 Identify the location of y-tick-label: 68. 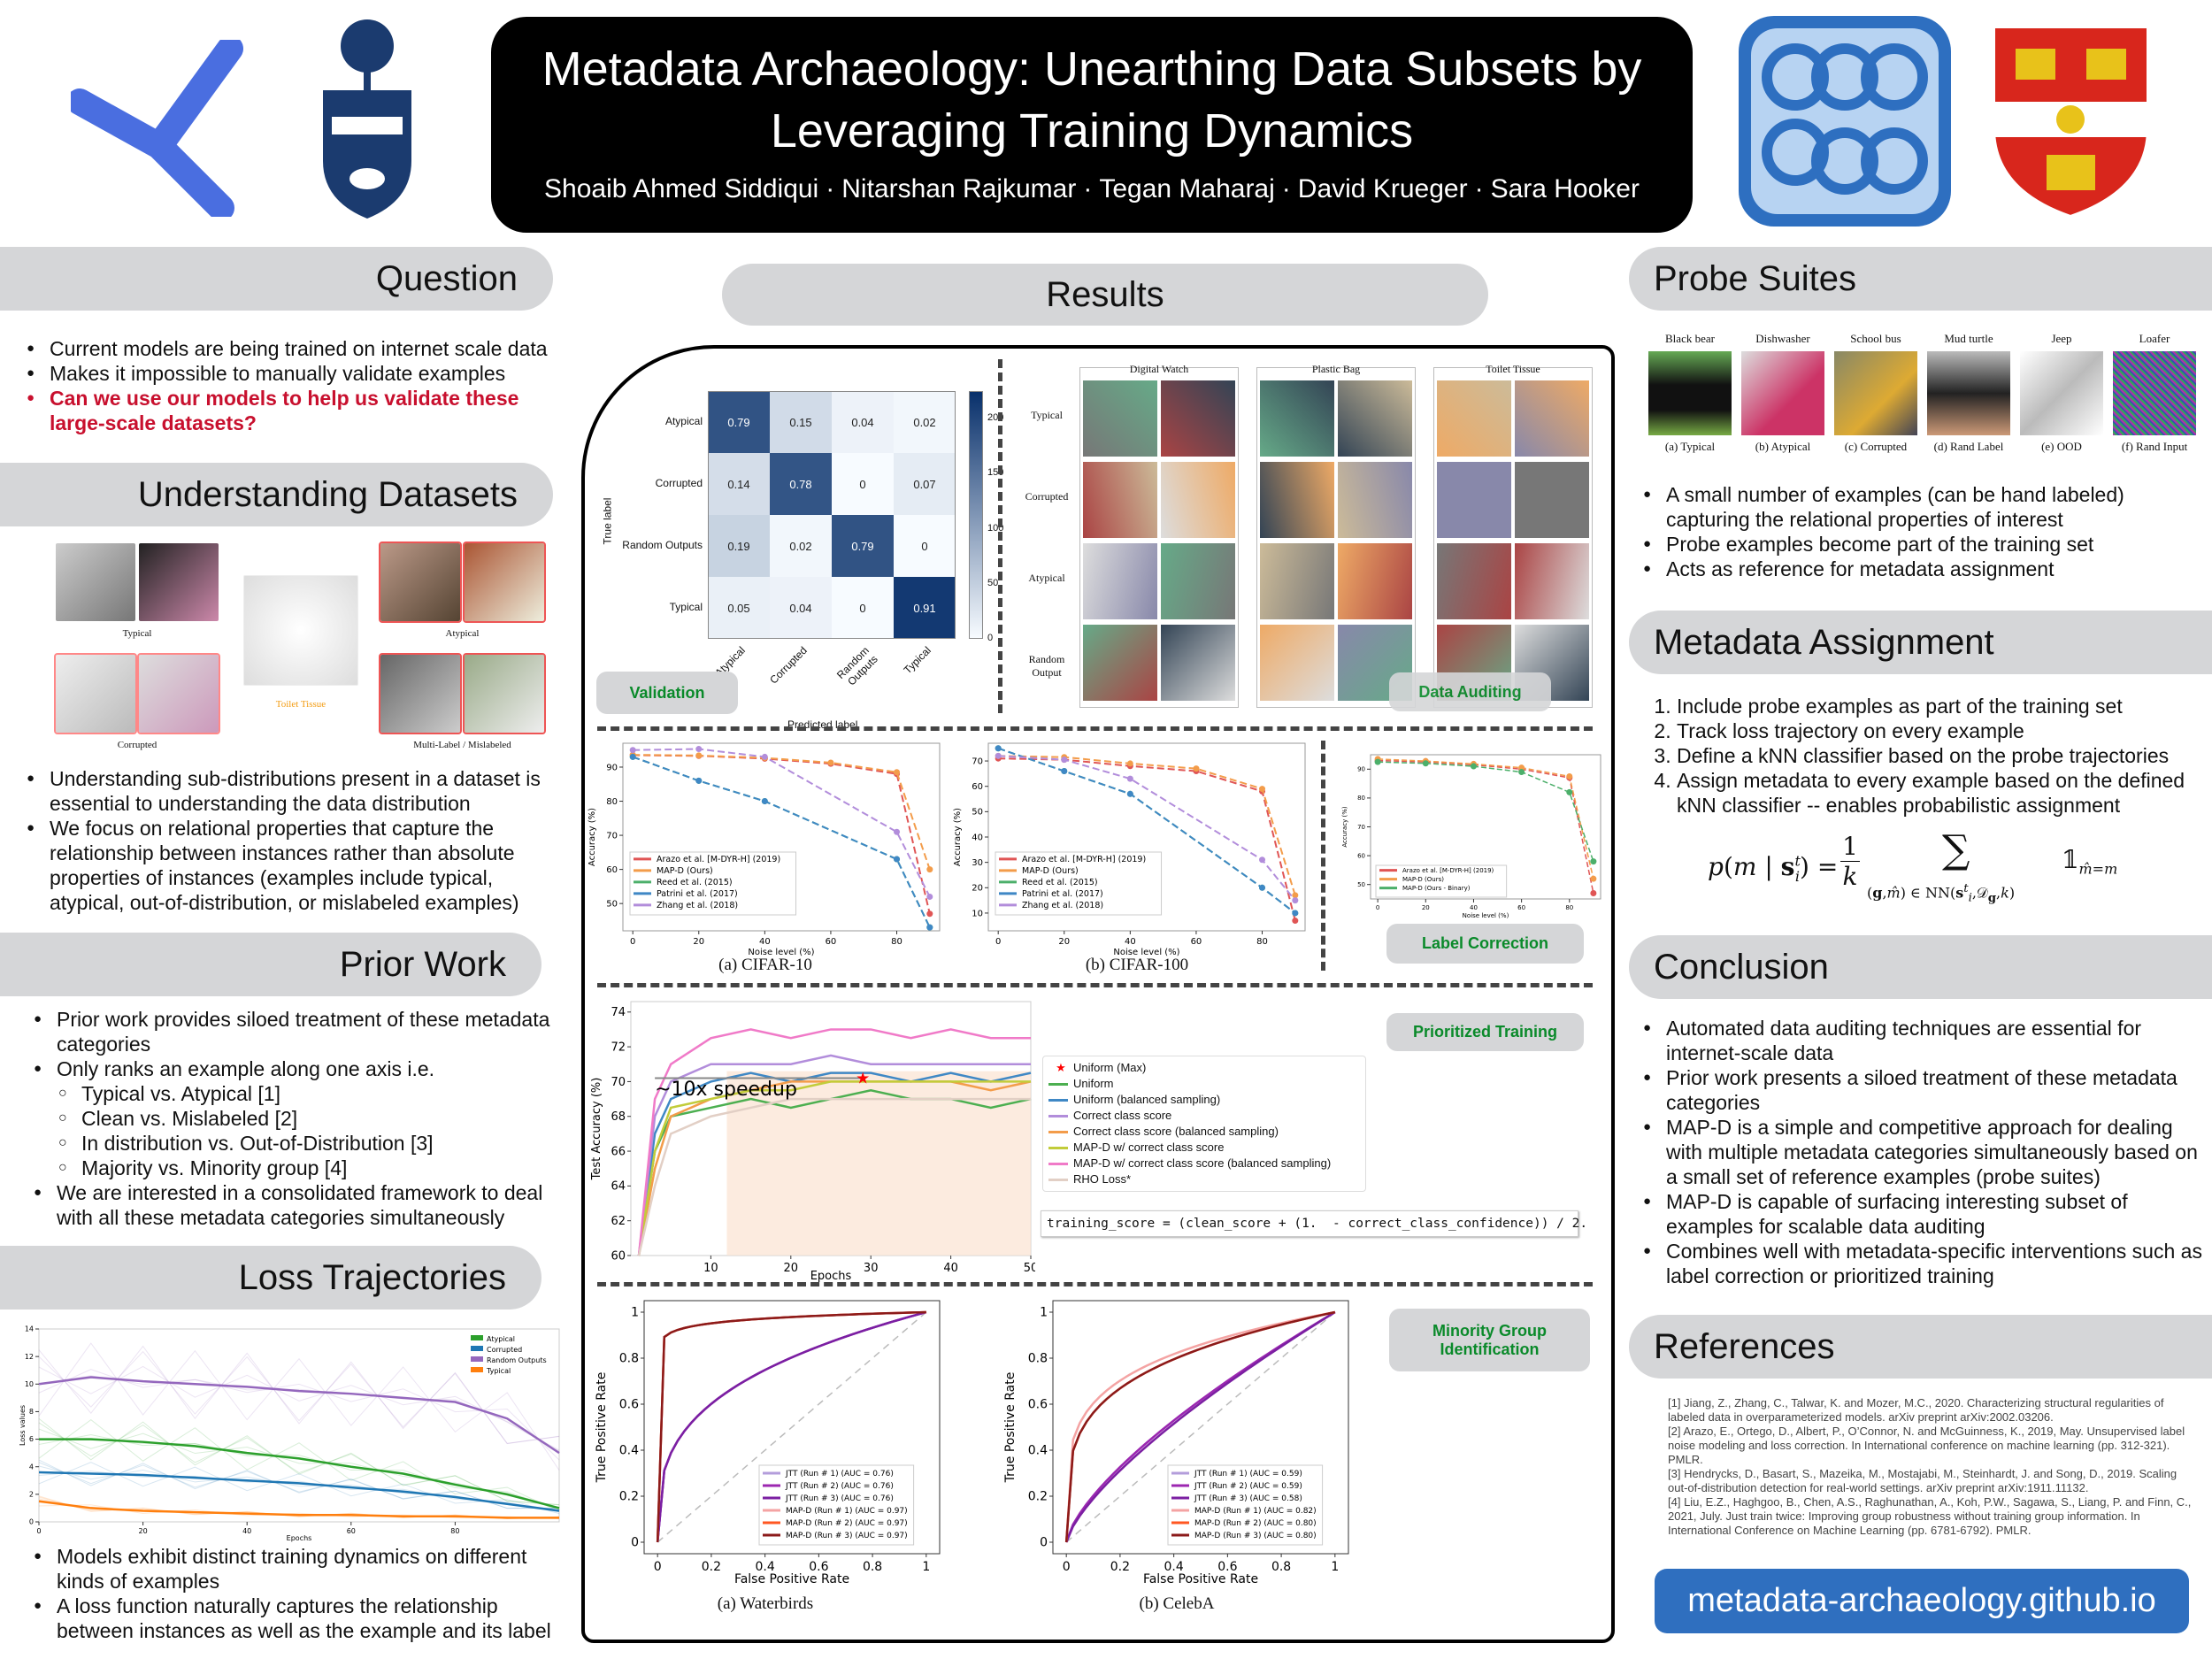
(619, 1117).